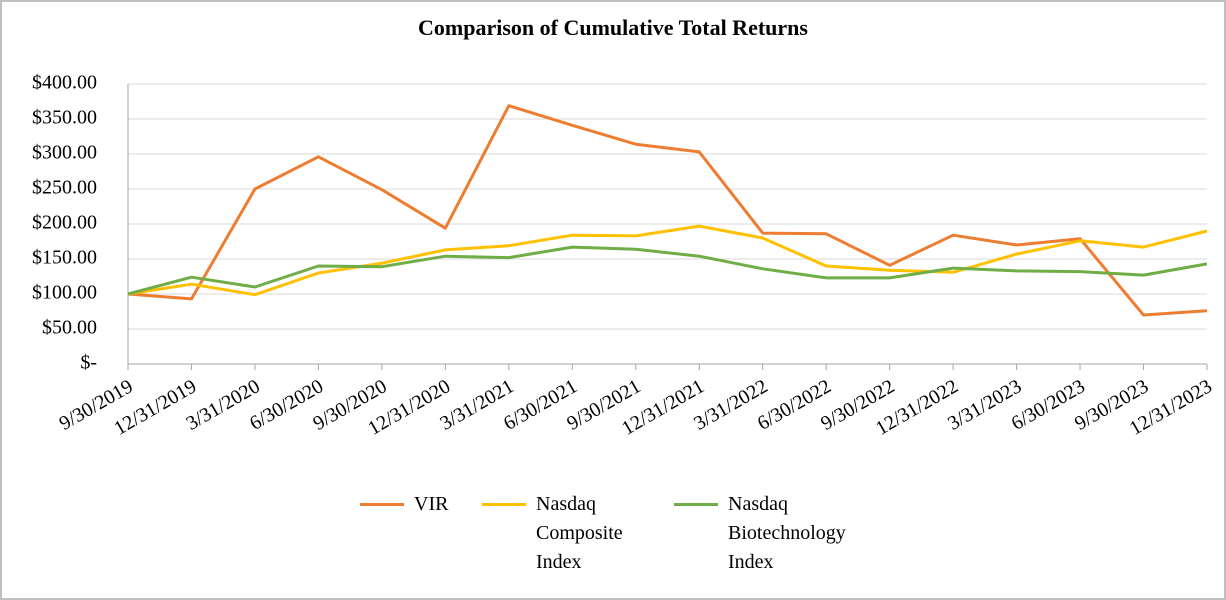 The height and width of the screenshot is (600, 1226). What do you see at coordinates (64, 153) in the screenshot?
I see `y-tick-label: $300.00` at bounding box center [64, 153].